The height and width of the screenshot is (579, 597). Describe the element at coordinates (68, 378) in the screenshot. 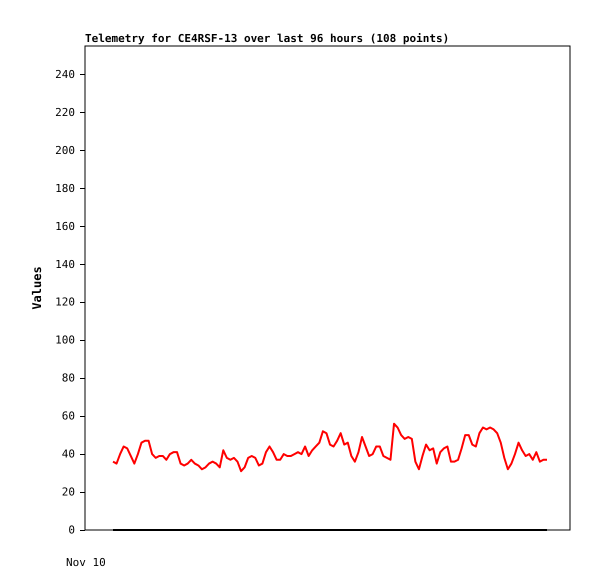

I see `y-tick-label: 80` at that location.